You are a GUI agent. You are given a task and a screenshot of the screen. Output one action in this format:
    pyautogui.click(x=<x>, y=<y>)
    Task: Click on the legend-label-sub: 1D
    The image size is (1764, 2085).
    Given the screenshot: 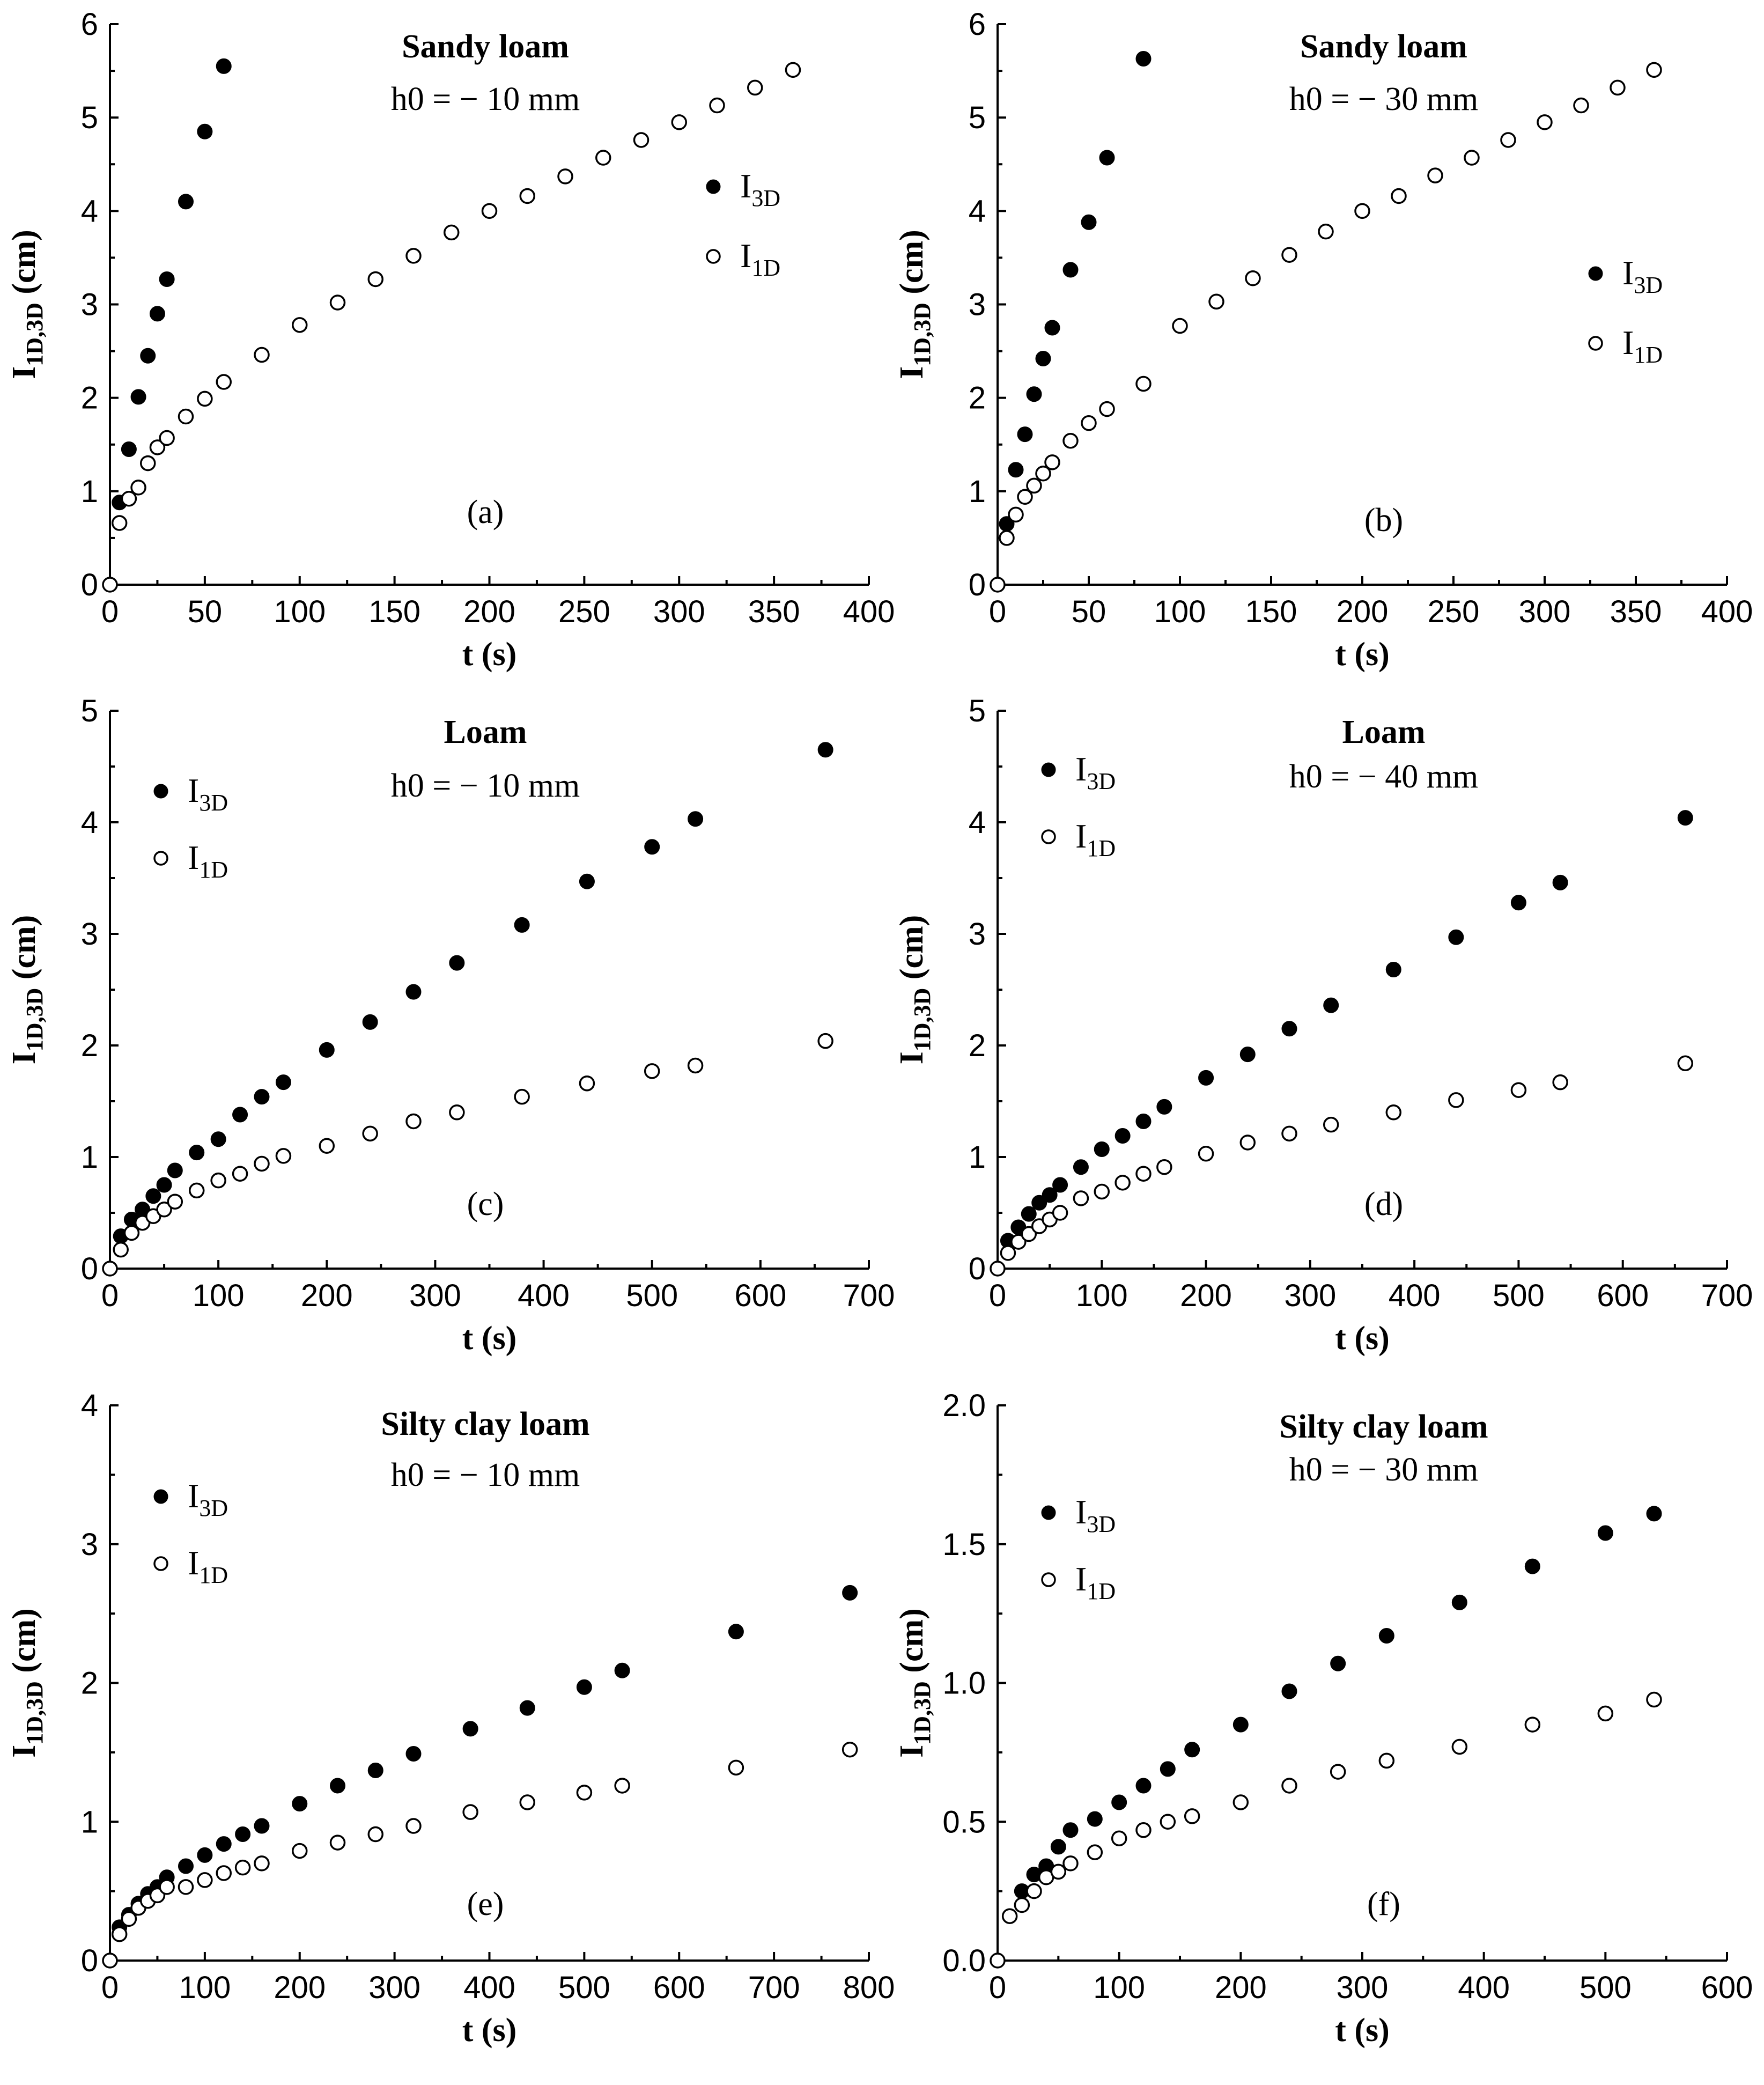 What is the action you would take?
    pyautogui.click(x=1101, y=1591)
    